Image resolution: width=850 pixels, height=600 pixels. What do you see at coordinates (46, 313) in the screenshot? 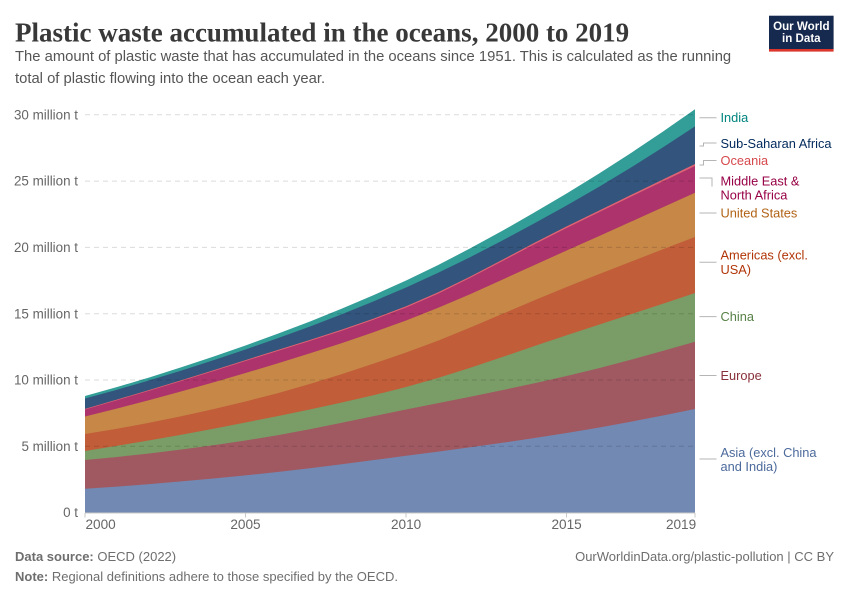
I see `svg-text: 15 million t` at bounding box center [46, 313].